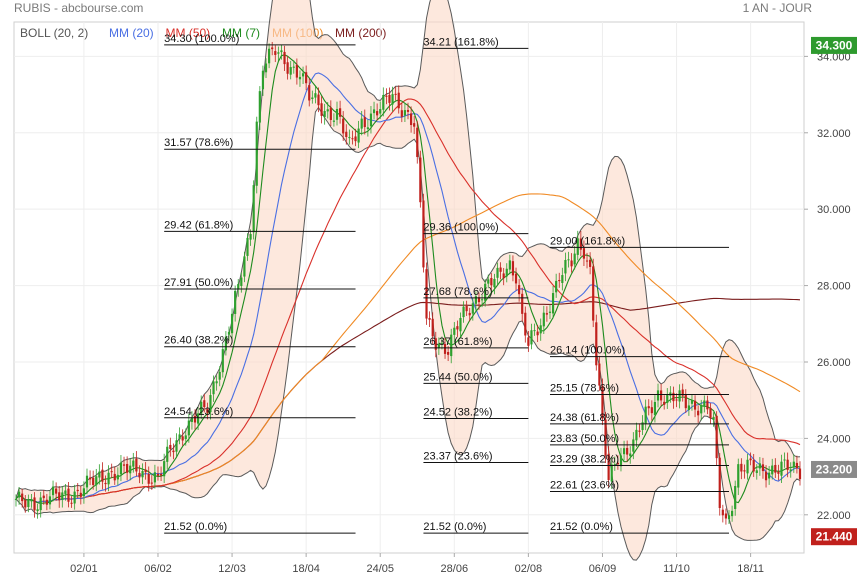 The width and height of the screenshot is (860, 580). I want to click on y-tick-label: 24.000, so click(834, 439).